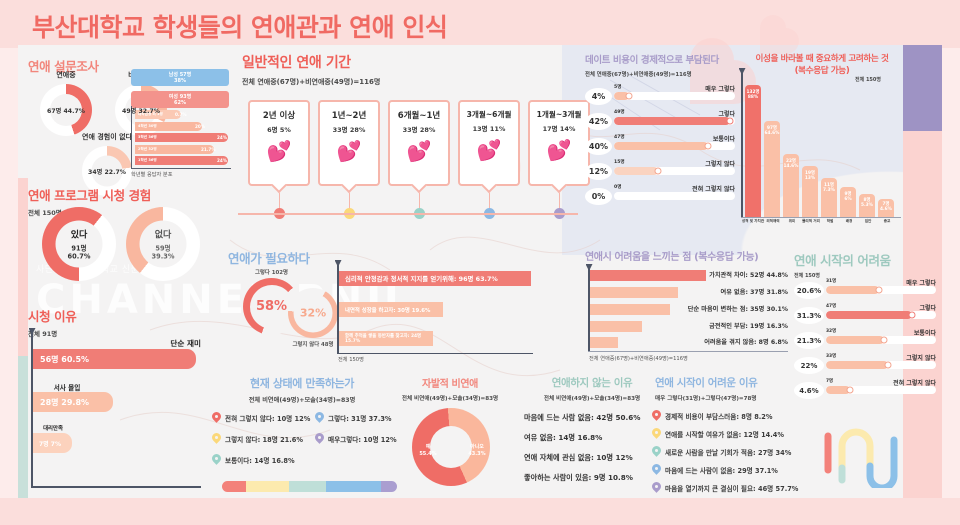  Describe the element at coordinates (313, 318) in the screenshot. I see `need-donut-no: 32% 그렇지 않다 48명` at that location.